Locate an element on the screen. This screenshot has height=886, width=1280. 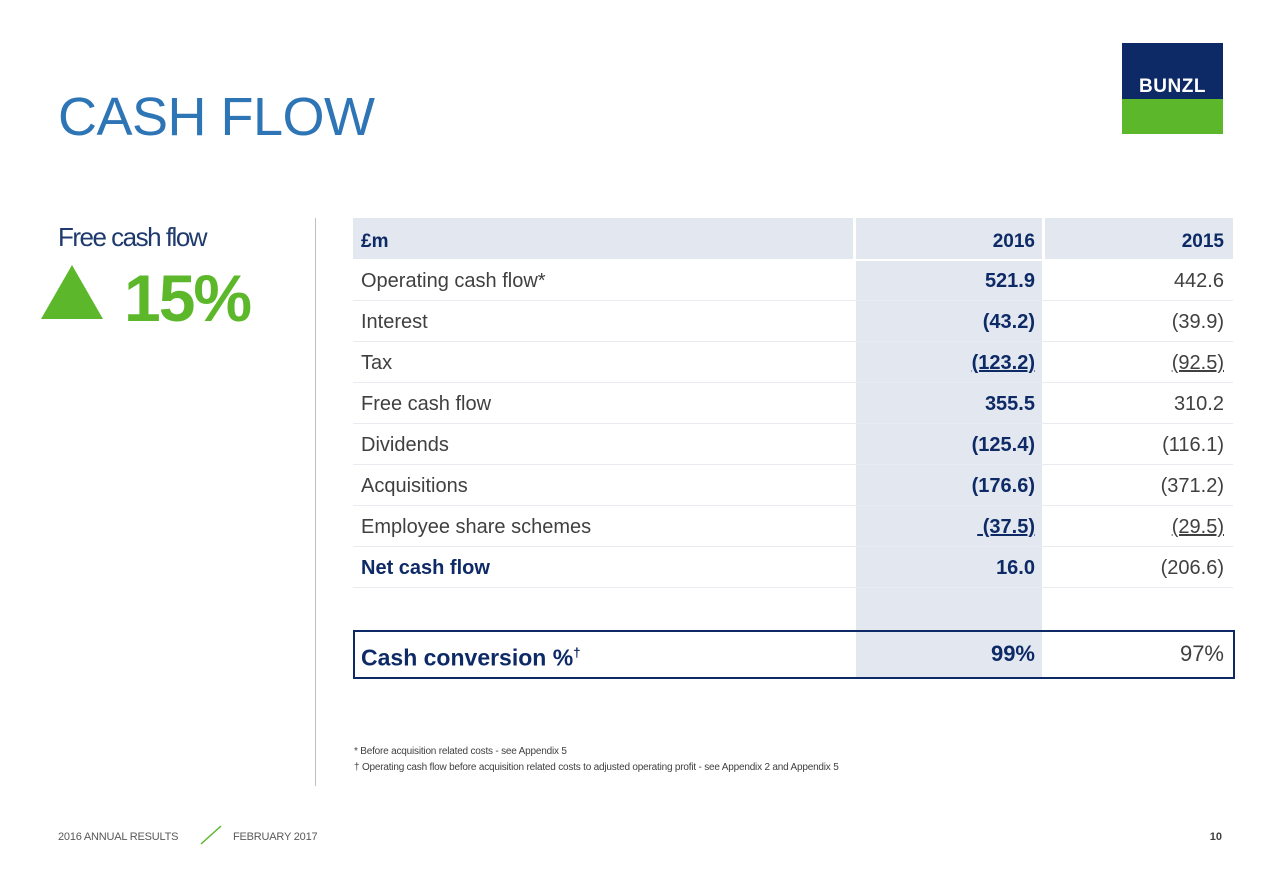
cash-conversion-text: Cash conversion % is located at coordinates (467, 657).